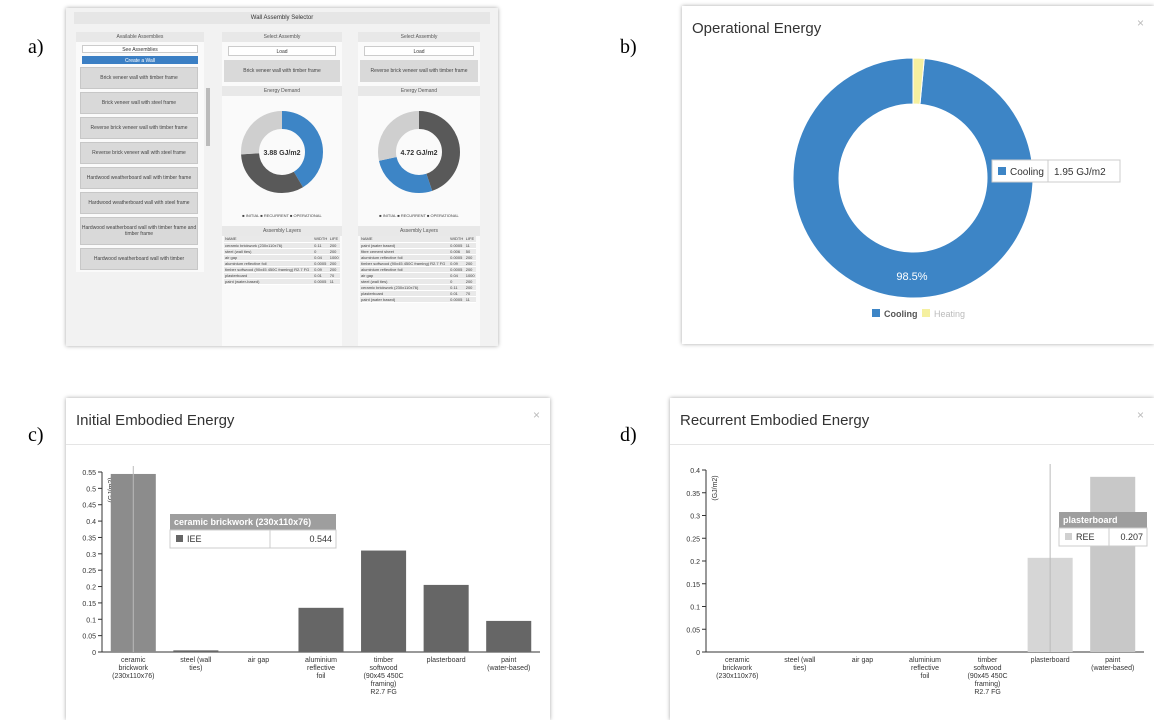 The image size is (1154, 720). I want to click on assembly-item: Brick veneer wall with steel frame, so click(139, 103).